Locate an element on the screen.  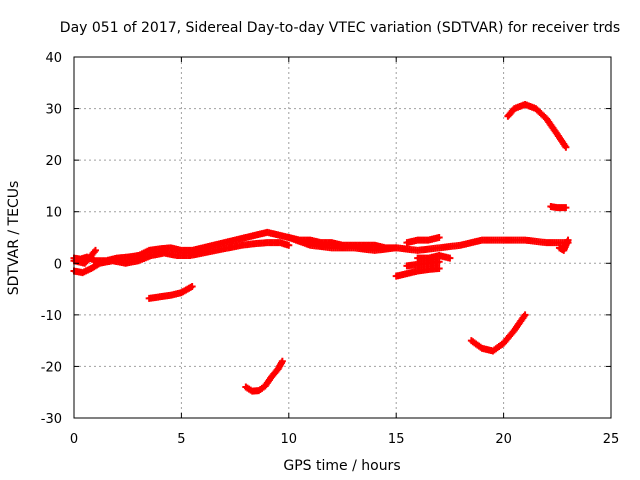
y-tick-label: -20 is located at coordinates (51, 367).